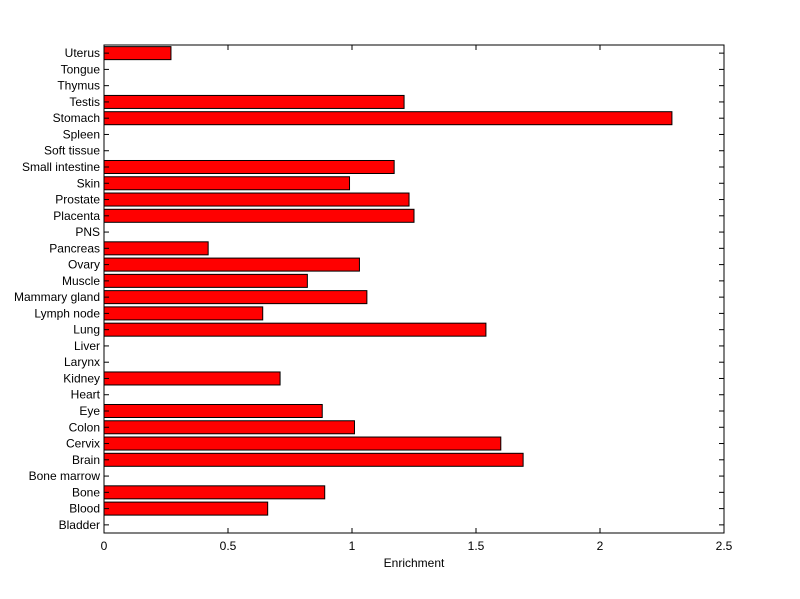 The height and width of the screenshot is (599, 800). I want to click on bar-mammary-gland, so click(235, 297).